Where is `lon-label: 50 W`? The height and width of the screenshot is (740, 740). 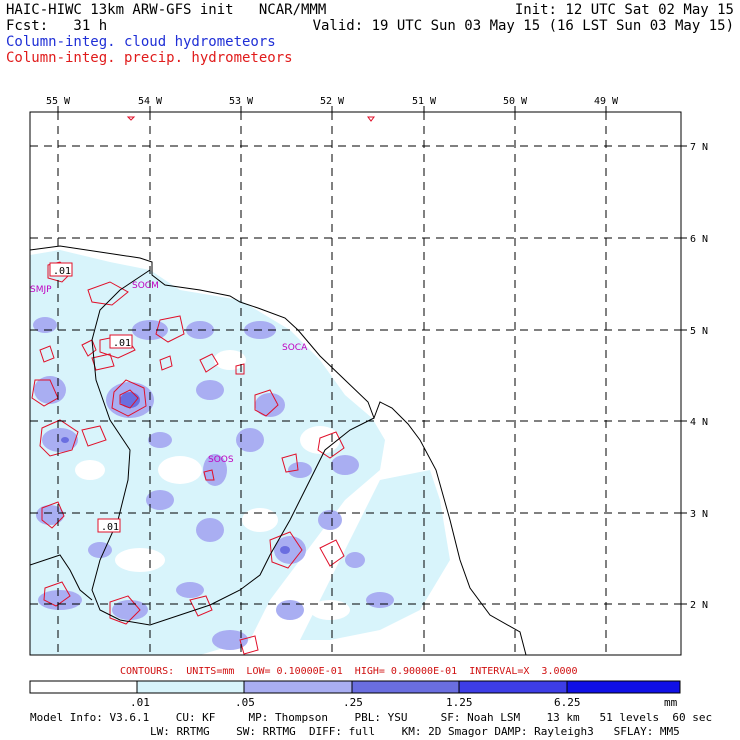
lon-label: 50 W is located at coordinates (515, 101).